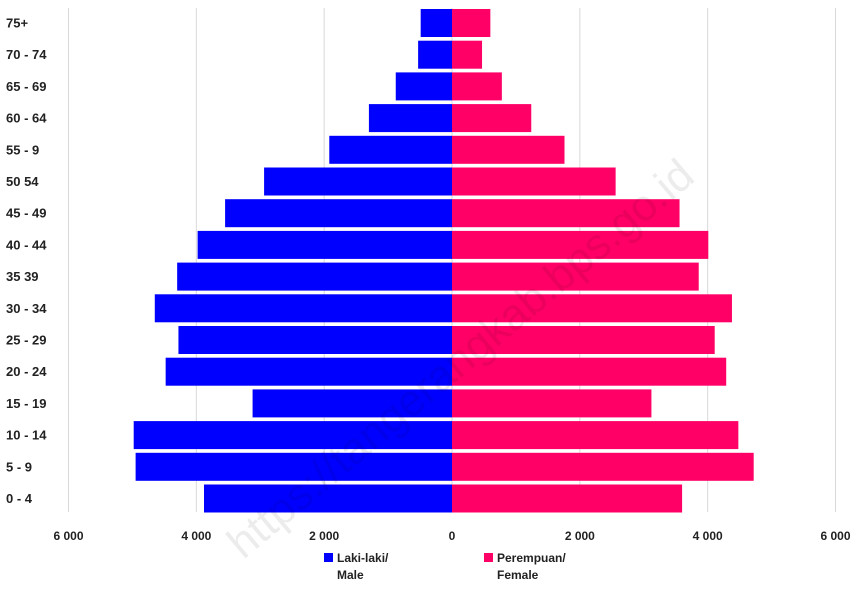  I want to click on age-label: 10 - 14, so click(26, 435).